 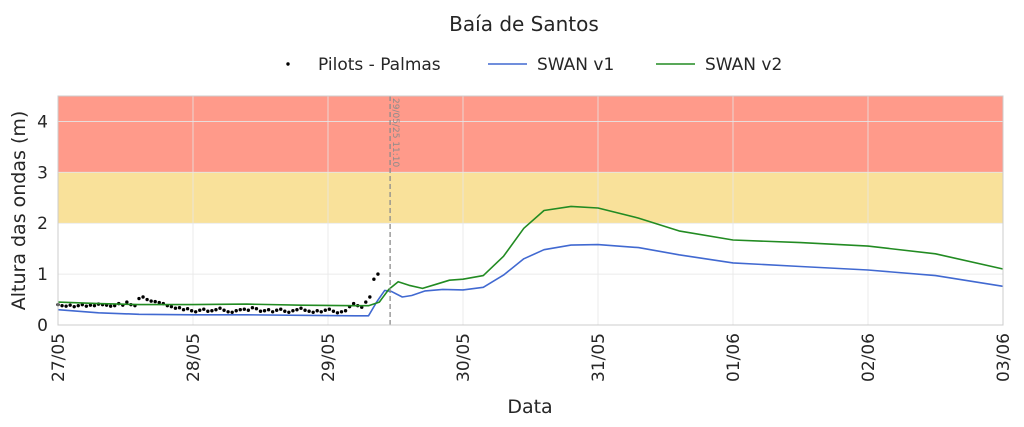 What do you see at coordinates (464, 357) in the screenshot?
I see `x-tick-label: 30/05` at bounding box center [464, 357].